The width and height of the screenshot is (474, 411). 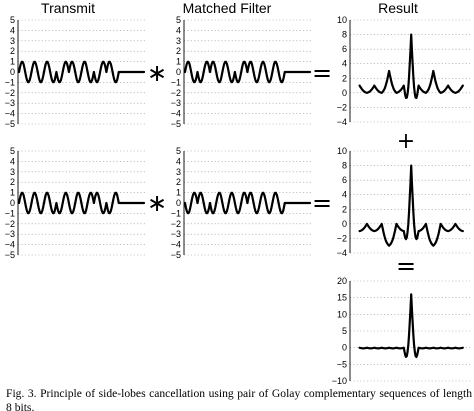 What do you see at coordinates (157, 73) in the screenshot?
I see `convolve-operator-row1: ∗` at bounding box center [157, 73].